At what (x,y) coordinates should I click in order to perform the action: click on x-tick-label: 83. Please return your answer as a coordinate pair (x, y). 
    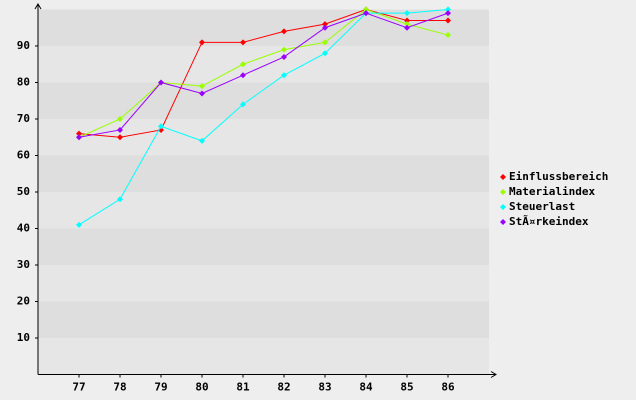
    Looking at the image, I should click on (324, 387).